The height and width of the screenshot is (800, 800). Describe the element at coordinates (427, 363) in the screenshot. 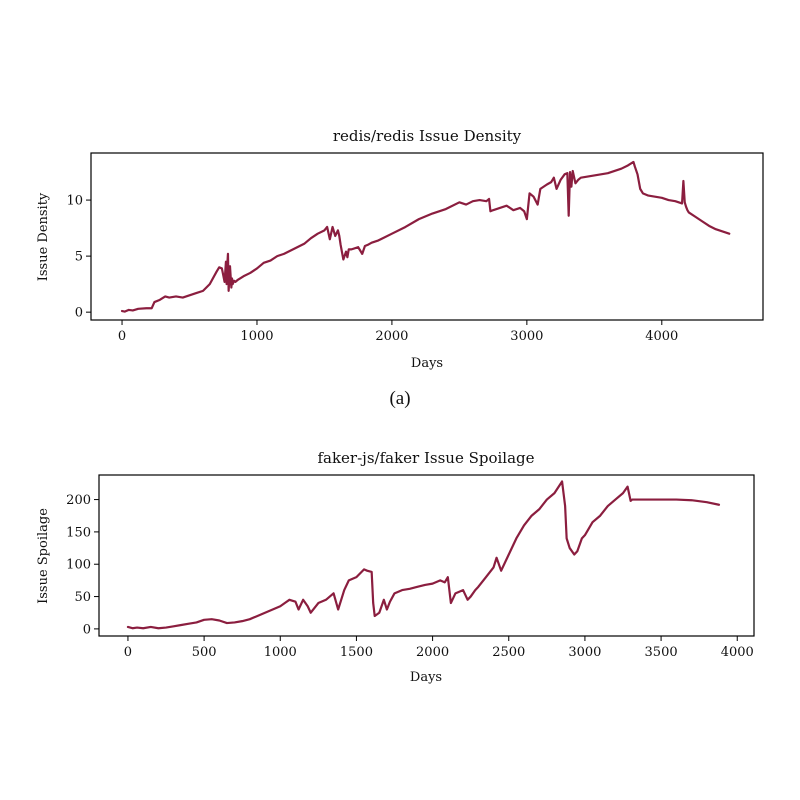

I see `chart-a-xlabel: Days` at that location.